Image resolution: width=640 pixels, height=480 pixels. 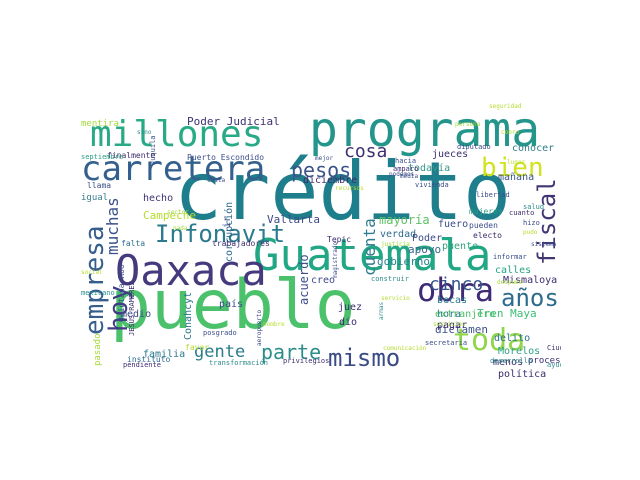 What do you see at coordinates (291, 352) in the screenshot?
I see `cloud-word: parte` at bounding box center [291, 352].